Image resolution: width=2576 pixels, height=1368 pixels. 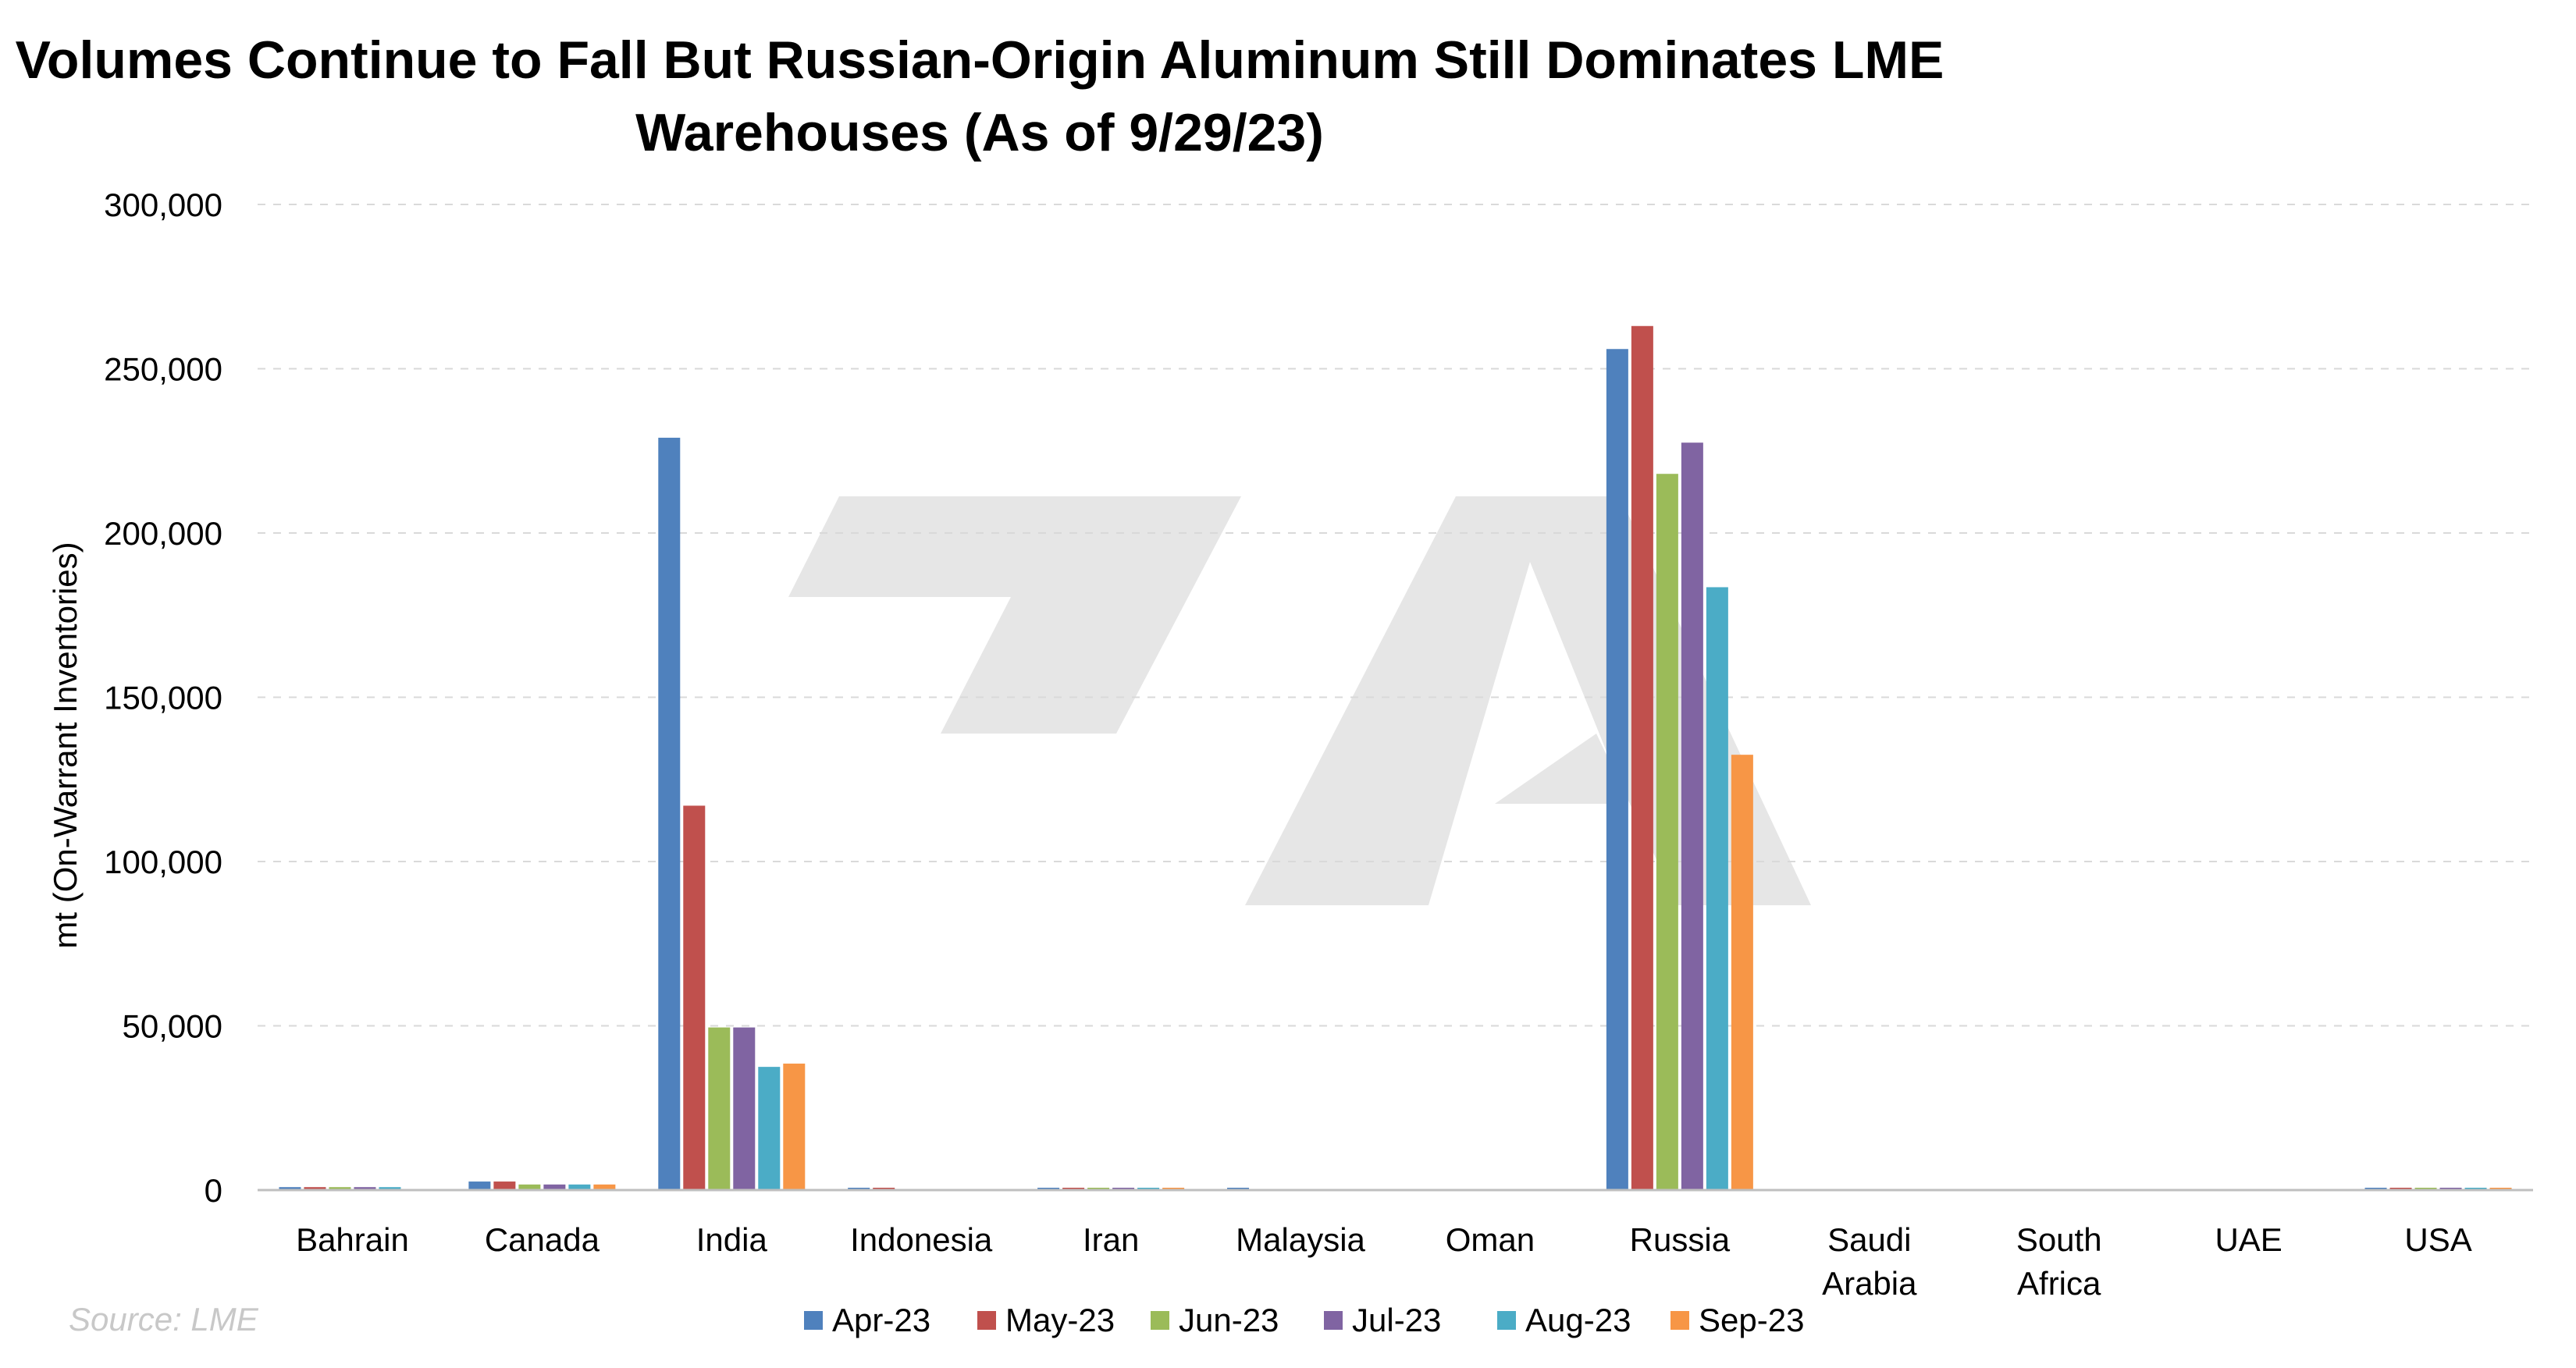 What do you see at coordinates (164, 1319) in the screenshot?
I see `source-note: Source: LME` at bounding box center [164, 1319].